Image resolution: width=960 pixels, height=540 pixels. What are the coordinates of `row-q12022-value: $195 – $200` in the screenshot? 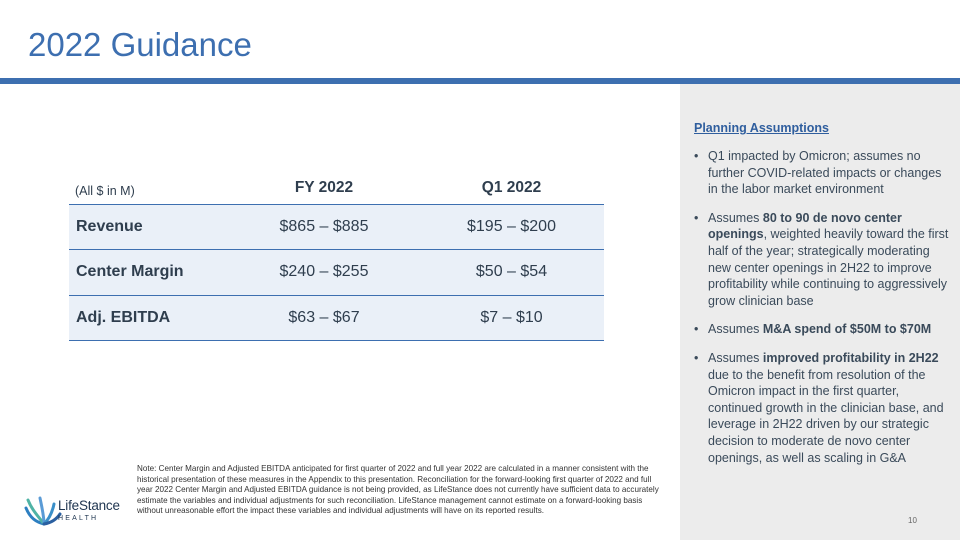 It's located at (511, 226).